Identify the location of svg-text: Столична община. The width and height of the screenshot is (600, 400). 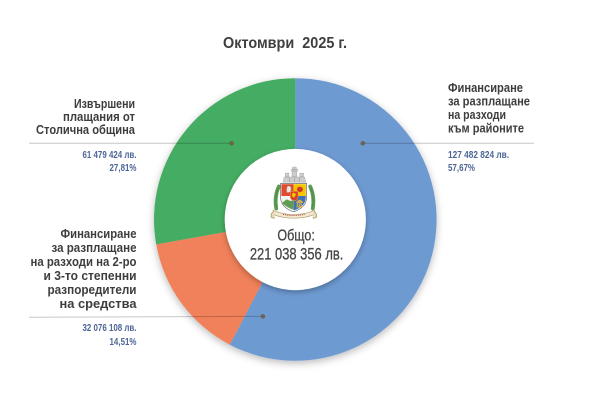
(86, 130).